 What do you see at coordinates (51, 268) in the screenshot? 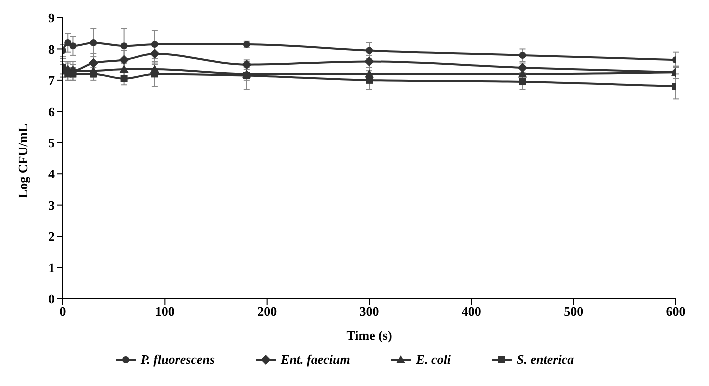
I see `y-tick-label: 1` at bounding box center [51, 268].